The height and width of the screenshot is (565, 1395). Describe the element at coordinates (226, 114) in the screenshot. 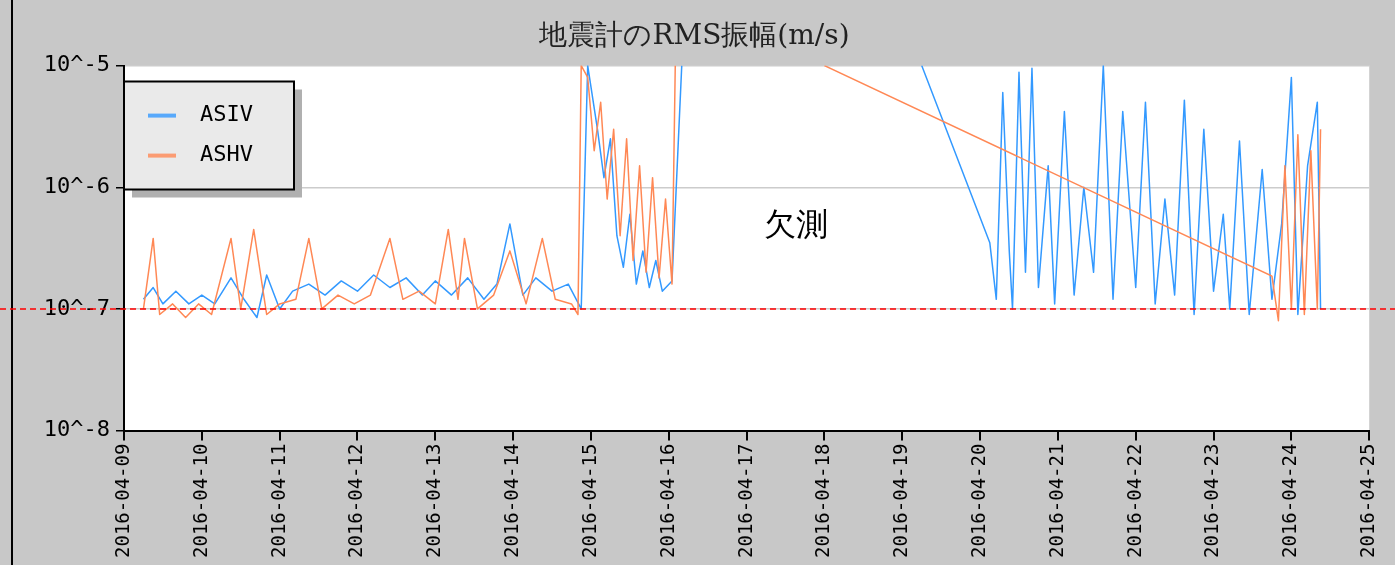

I see `legend-label: ASIV` at that location.